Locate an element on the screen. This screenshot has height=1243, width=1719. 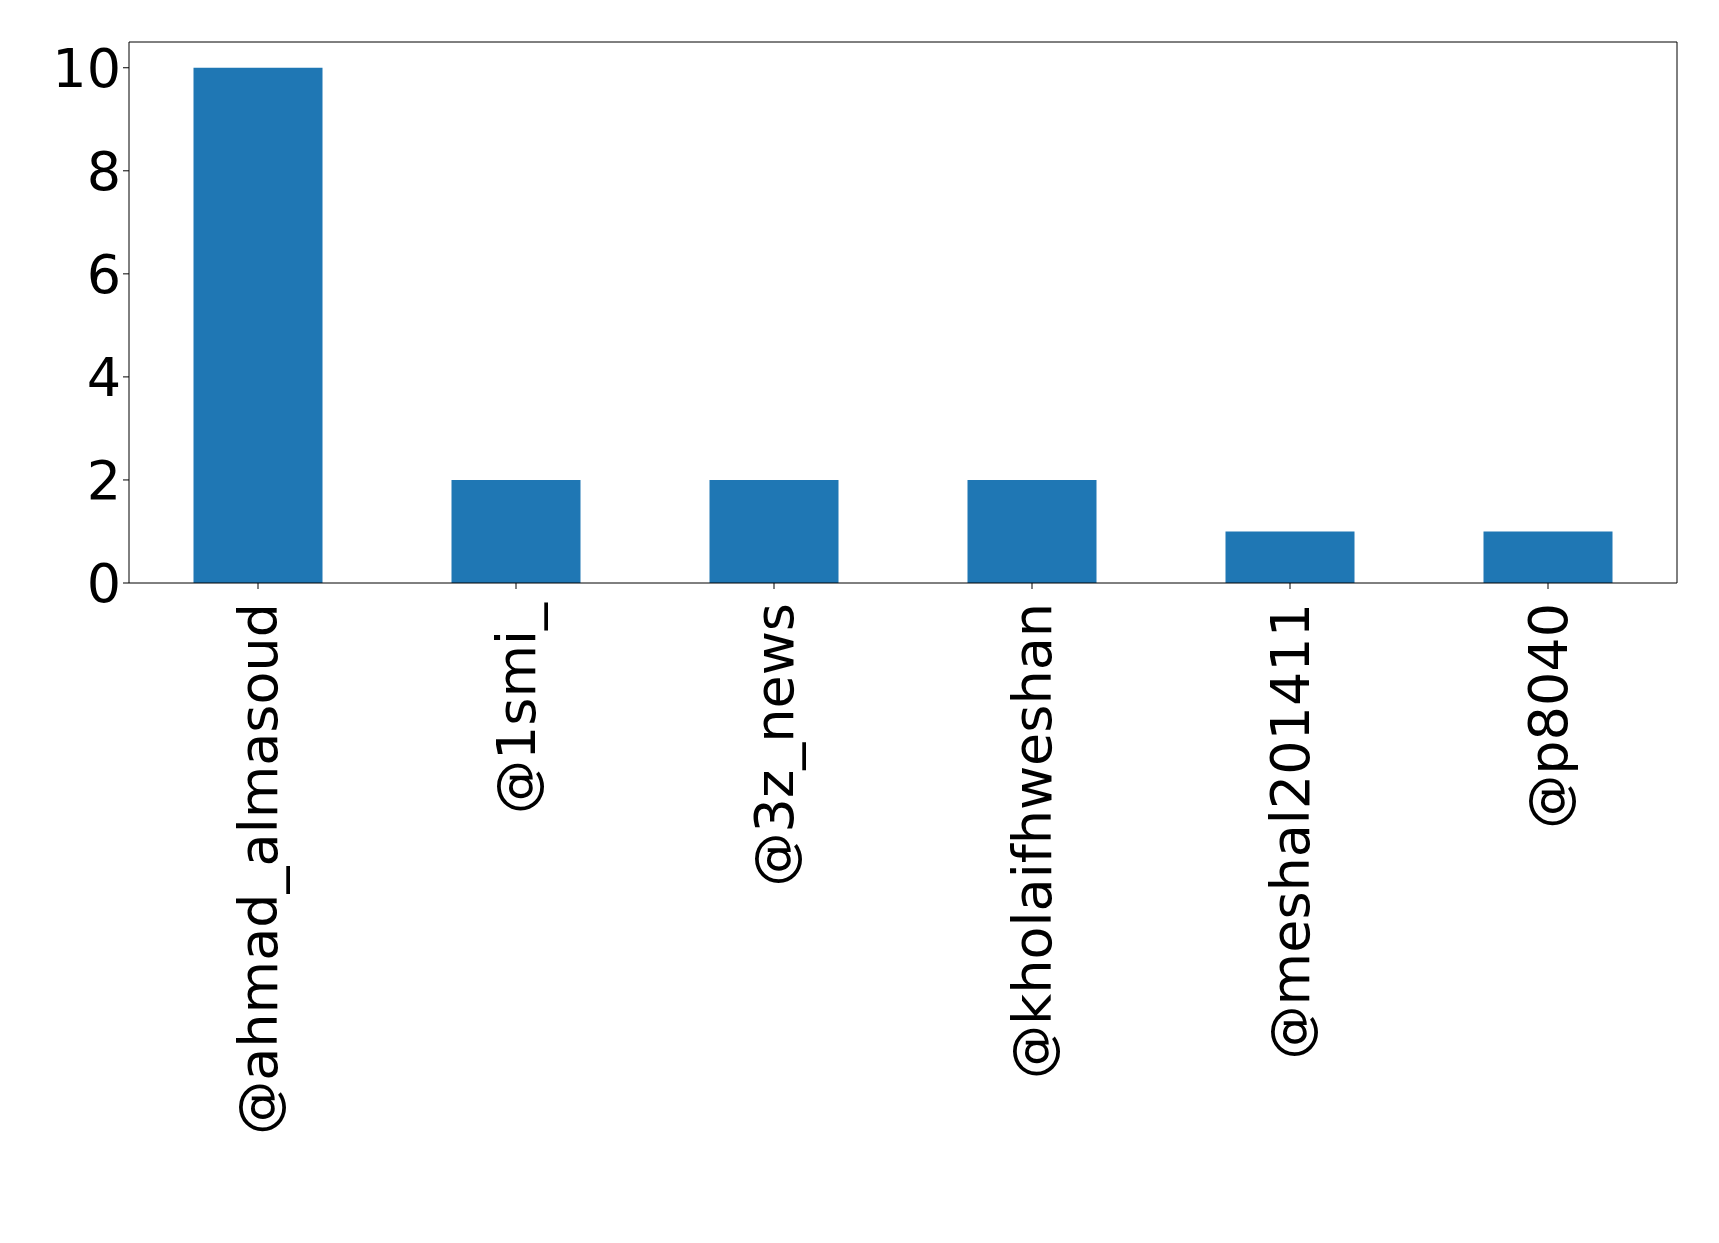
y-tick-label: 0 is located at coordinates (103, 584).